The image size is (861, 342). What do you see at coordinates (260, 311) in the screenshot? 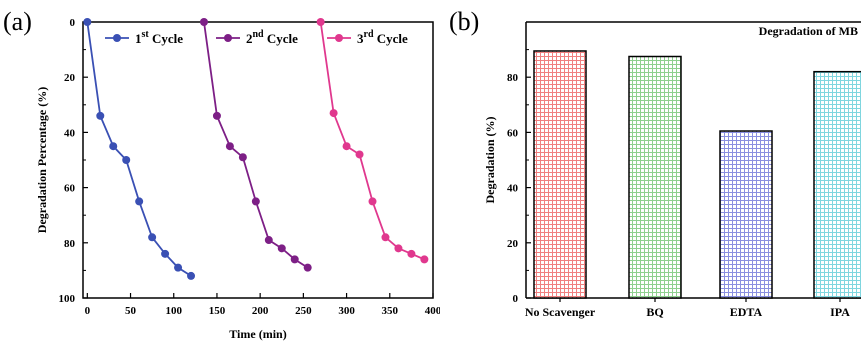
I see `x-tick-label: 200` at bounding box center [260, 311].